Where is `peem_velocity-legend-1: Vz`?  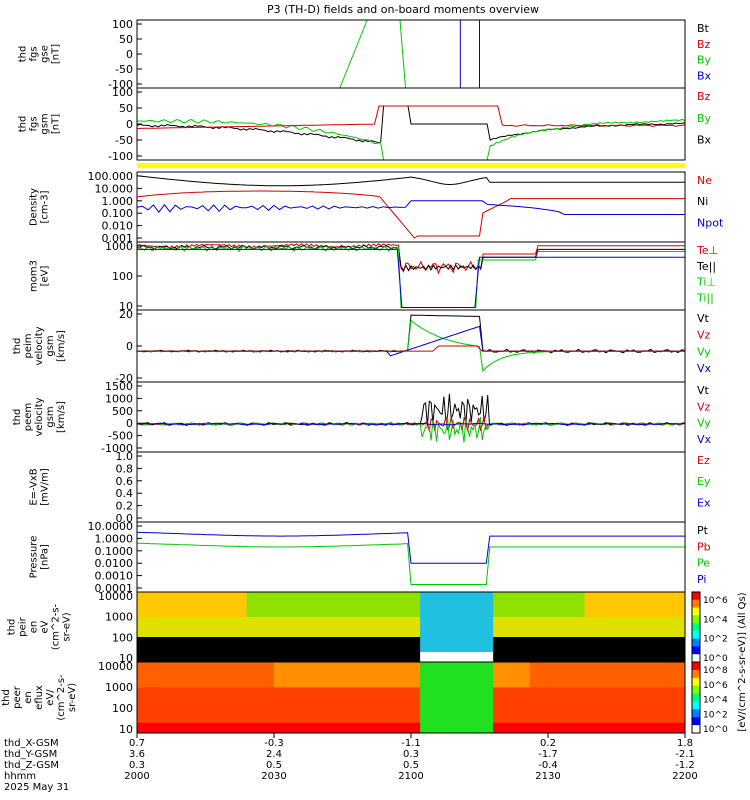 peem_velocity-legend-1: Vz is located at coordinates (704, 406).